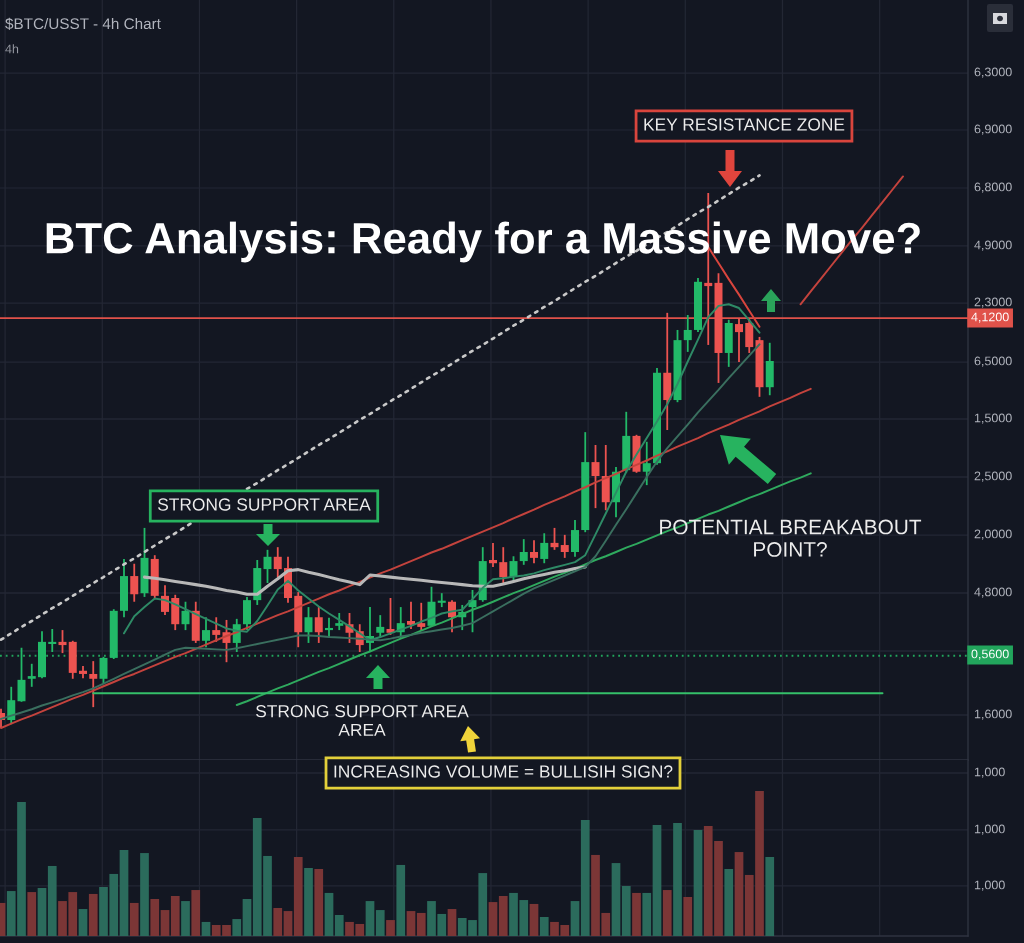 This screenshot has height=943, width=1024. What do you see at coordinates (993, 129) in the screenshot?
I see `text: 6,9000` at bounding box center [993, 129].